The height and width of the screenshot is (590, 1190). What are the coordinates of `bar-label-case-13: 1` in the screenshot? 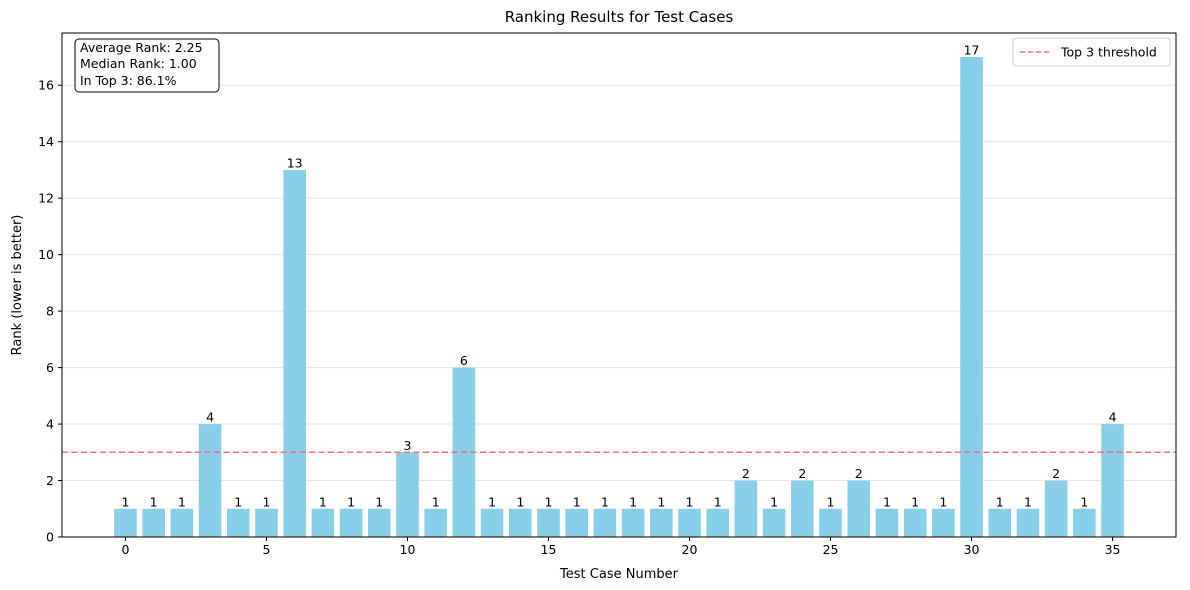 It's located at (492, 501).